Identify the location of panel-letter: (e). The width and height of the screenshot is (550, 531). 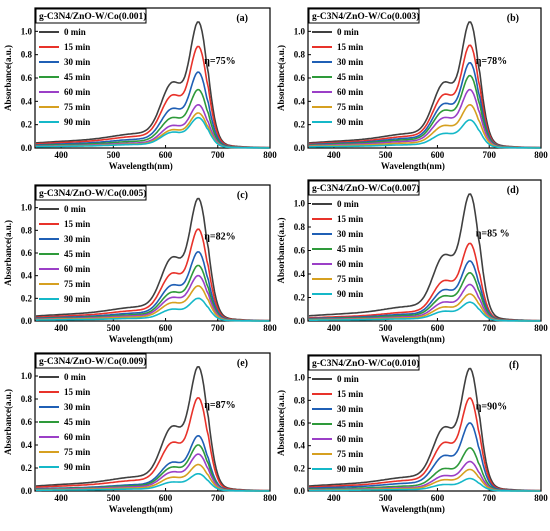
(242, 363).